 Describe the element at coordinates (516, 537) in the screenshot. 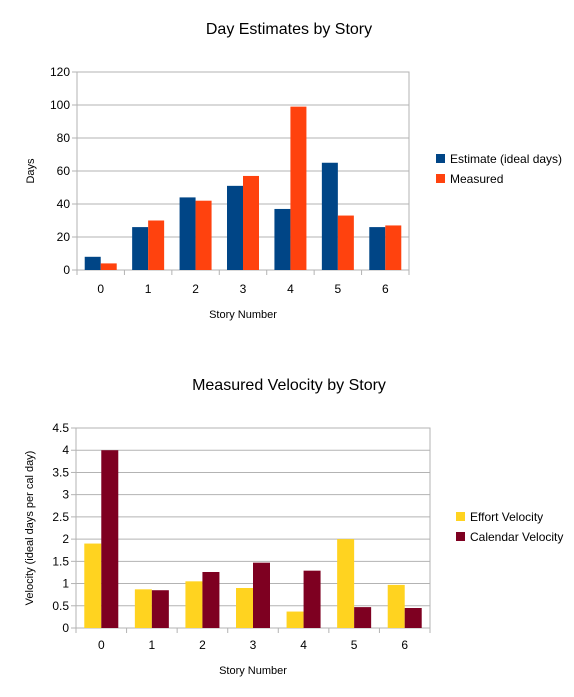

I see `legend-entry: Calendar Velocity` at that location.